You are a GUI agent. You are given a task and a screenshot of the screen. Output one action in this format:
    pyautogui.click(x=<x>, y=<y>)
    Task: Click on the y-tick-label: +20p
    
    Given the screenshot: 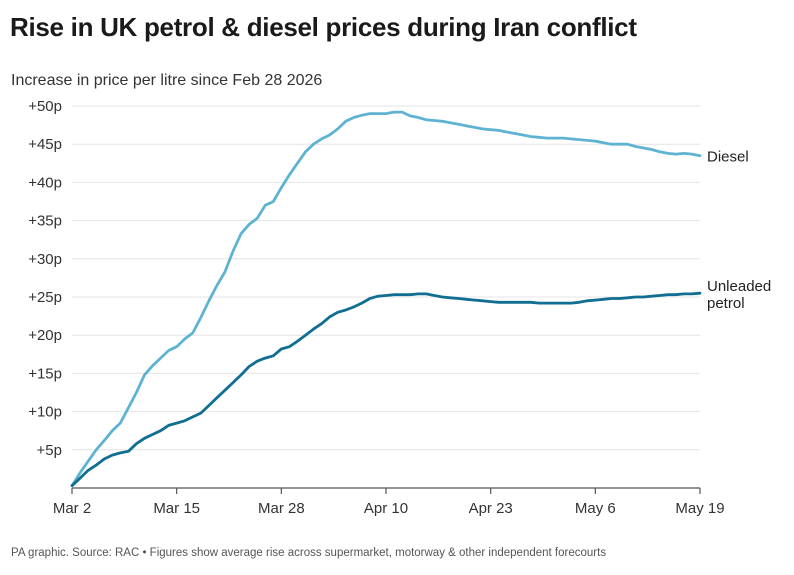 What is the action you would take?
    pyautogui.click(x=45, y=335)
    